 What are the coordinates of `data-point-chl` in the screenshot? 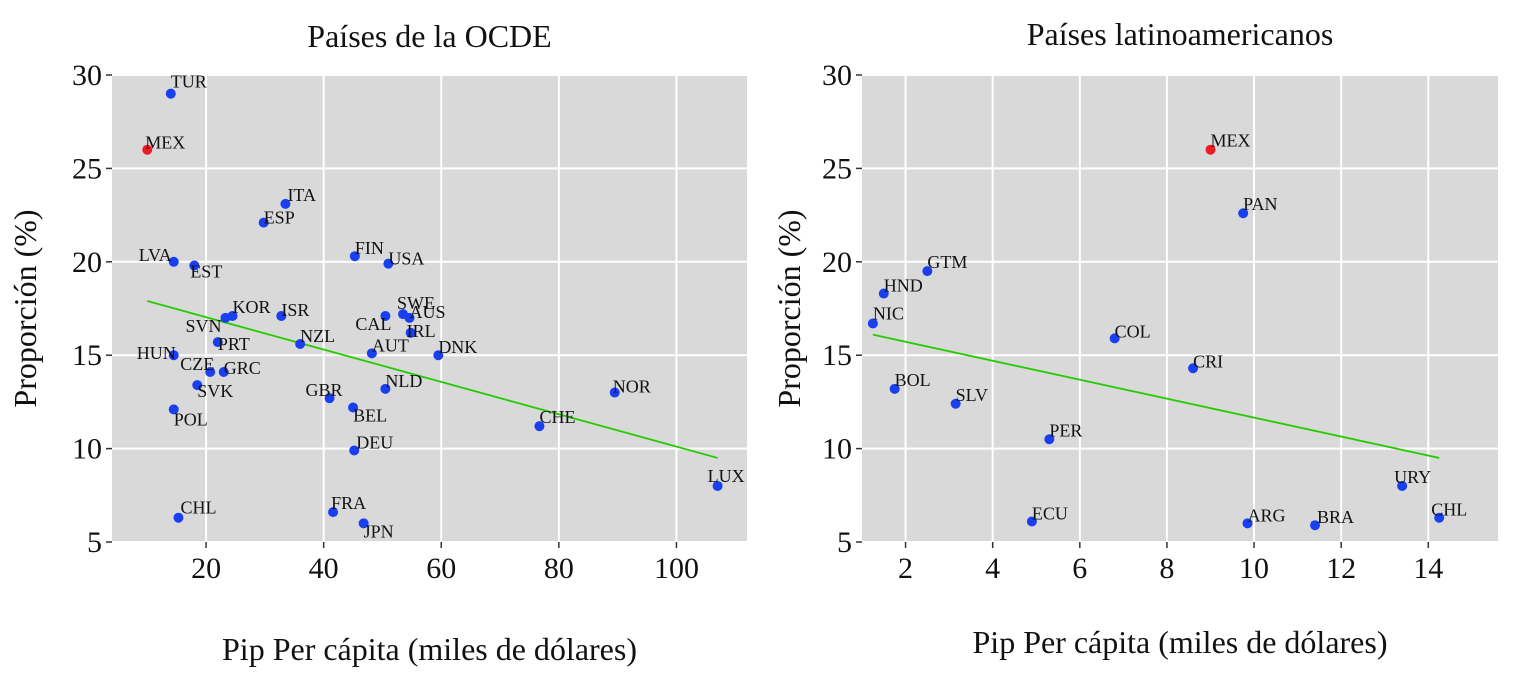 It's located at (1439, 517).